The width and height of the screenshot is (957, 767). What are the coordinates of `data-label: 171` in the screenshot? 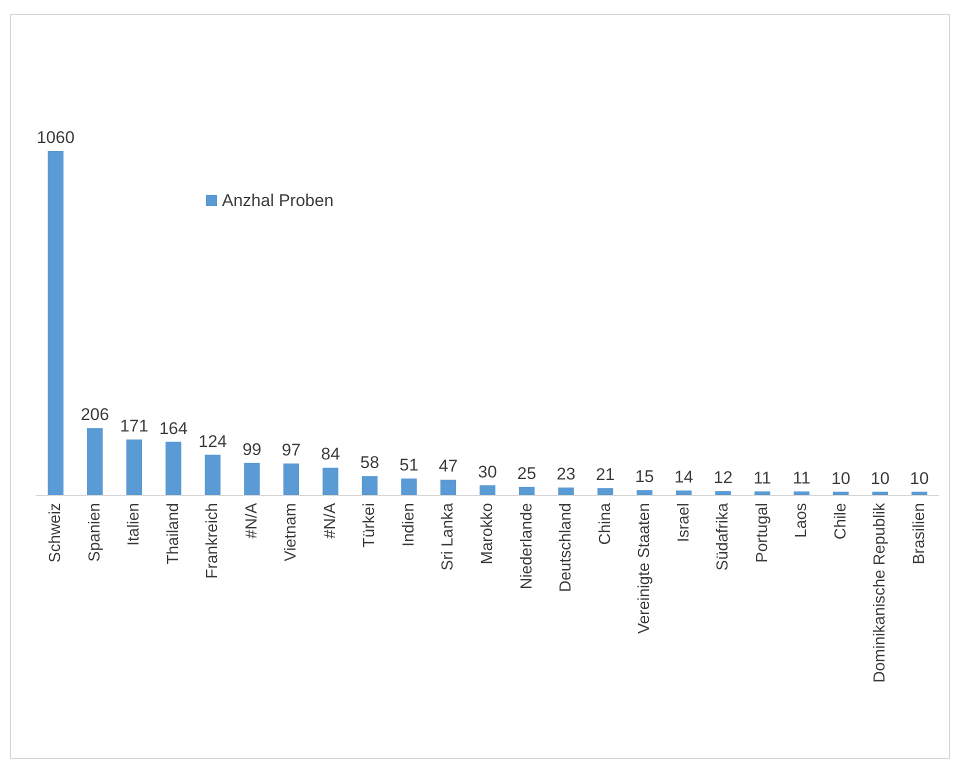 It's located at (134, 426).